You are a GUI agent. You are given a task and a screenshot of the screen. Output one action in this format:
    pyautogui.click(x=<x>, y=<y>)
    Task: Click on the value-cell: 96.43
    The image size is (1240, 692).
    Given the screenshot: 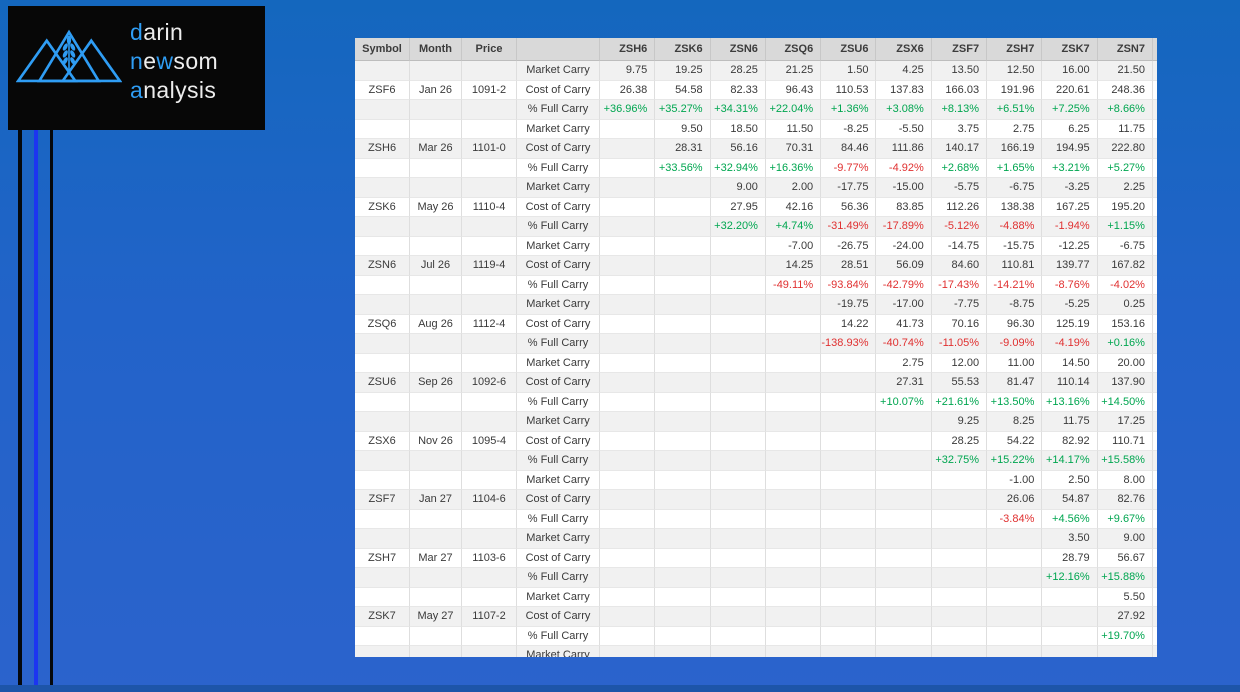 What is the action you would take?
    pyautogui.click(x=793, y=90)
    